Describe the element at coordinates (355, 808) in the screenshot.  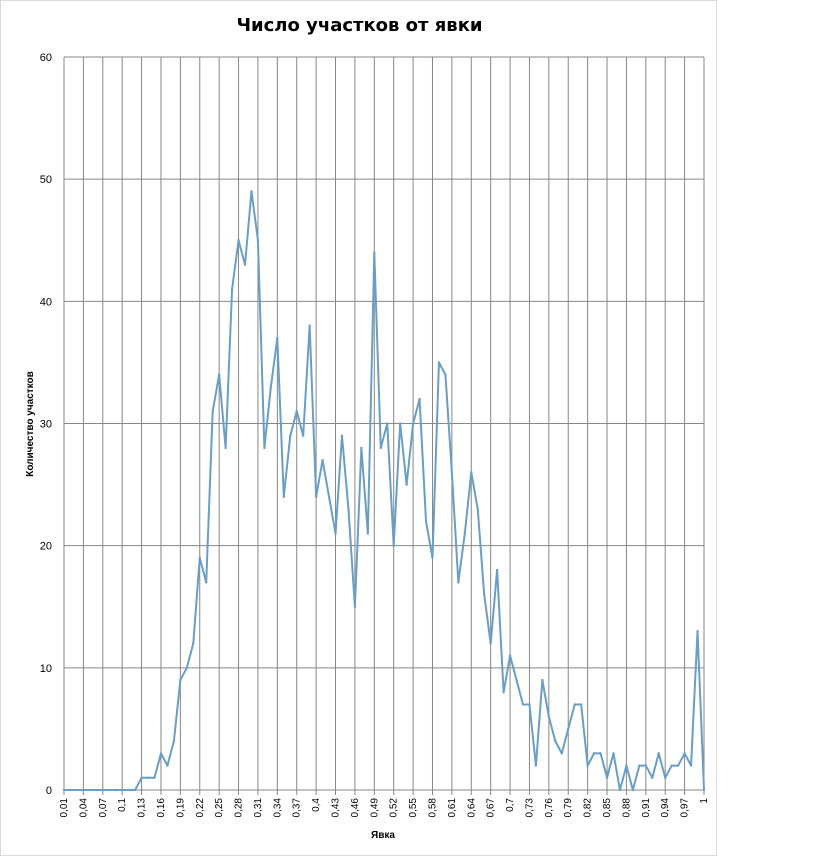
I see `x-tick-label: 0,46` at that location.